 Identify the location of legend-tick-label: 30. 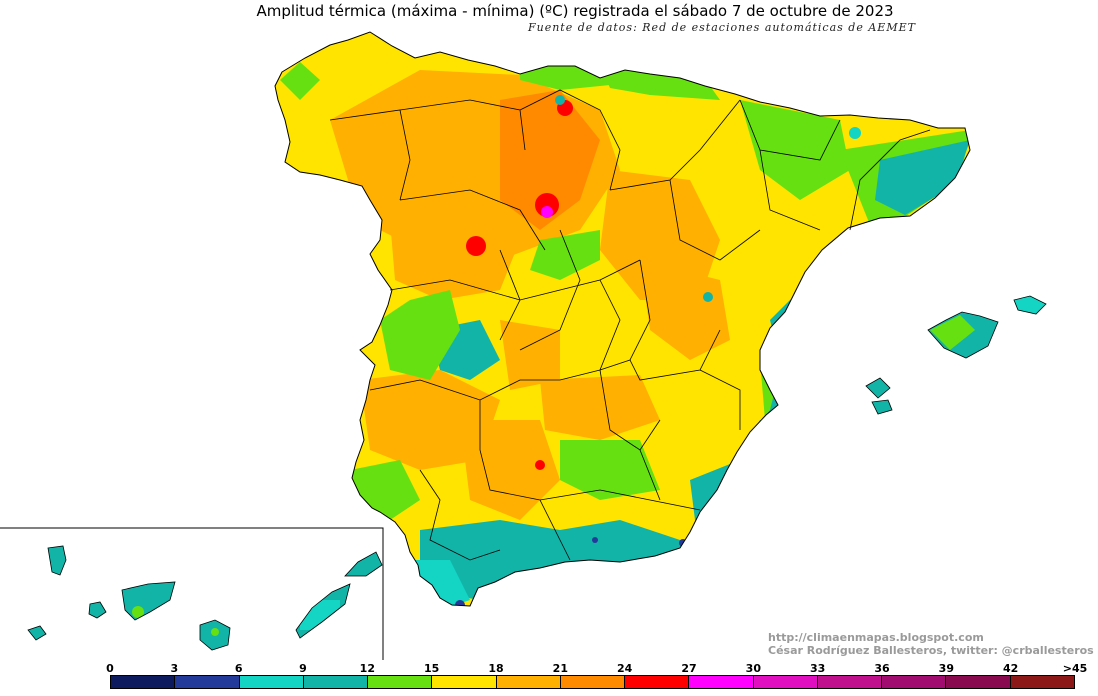
(753, 668).